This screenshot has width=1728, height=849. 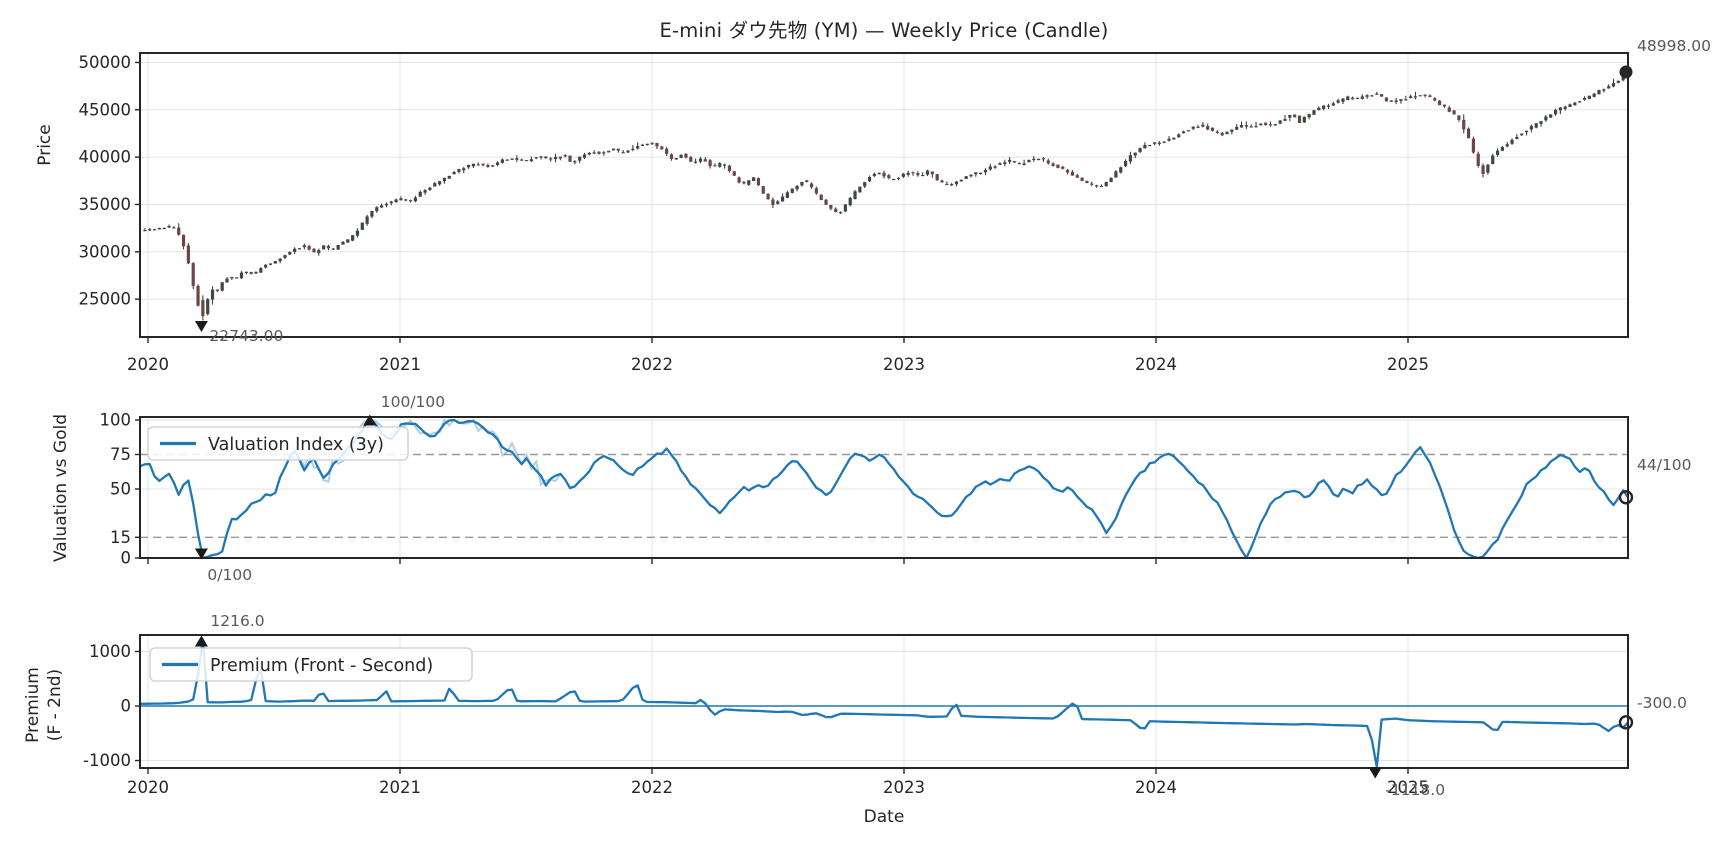 I want to click on valuation-last-marker-icon, so click(x=1626, y=497).